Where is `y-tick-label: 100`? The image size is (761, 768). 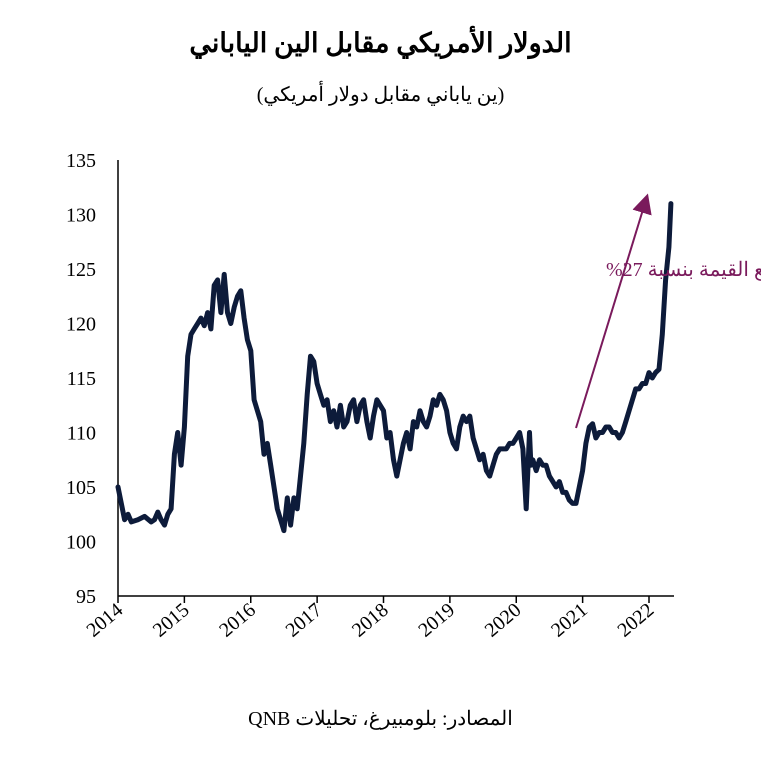 y-tick-label: 100 is located at coordinates (81, 543).